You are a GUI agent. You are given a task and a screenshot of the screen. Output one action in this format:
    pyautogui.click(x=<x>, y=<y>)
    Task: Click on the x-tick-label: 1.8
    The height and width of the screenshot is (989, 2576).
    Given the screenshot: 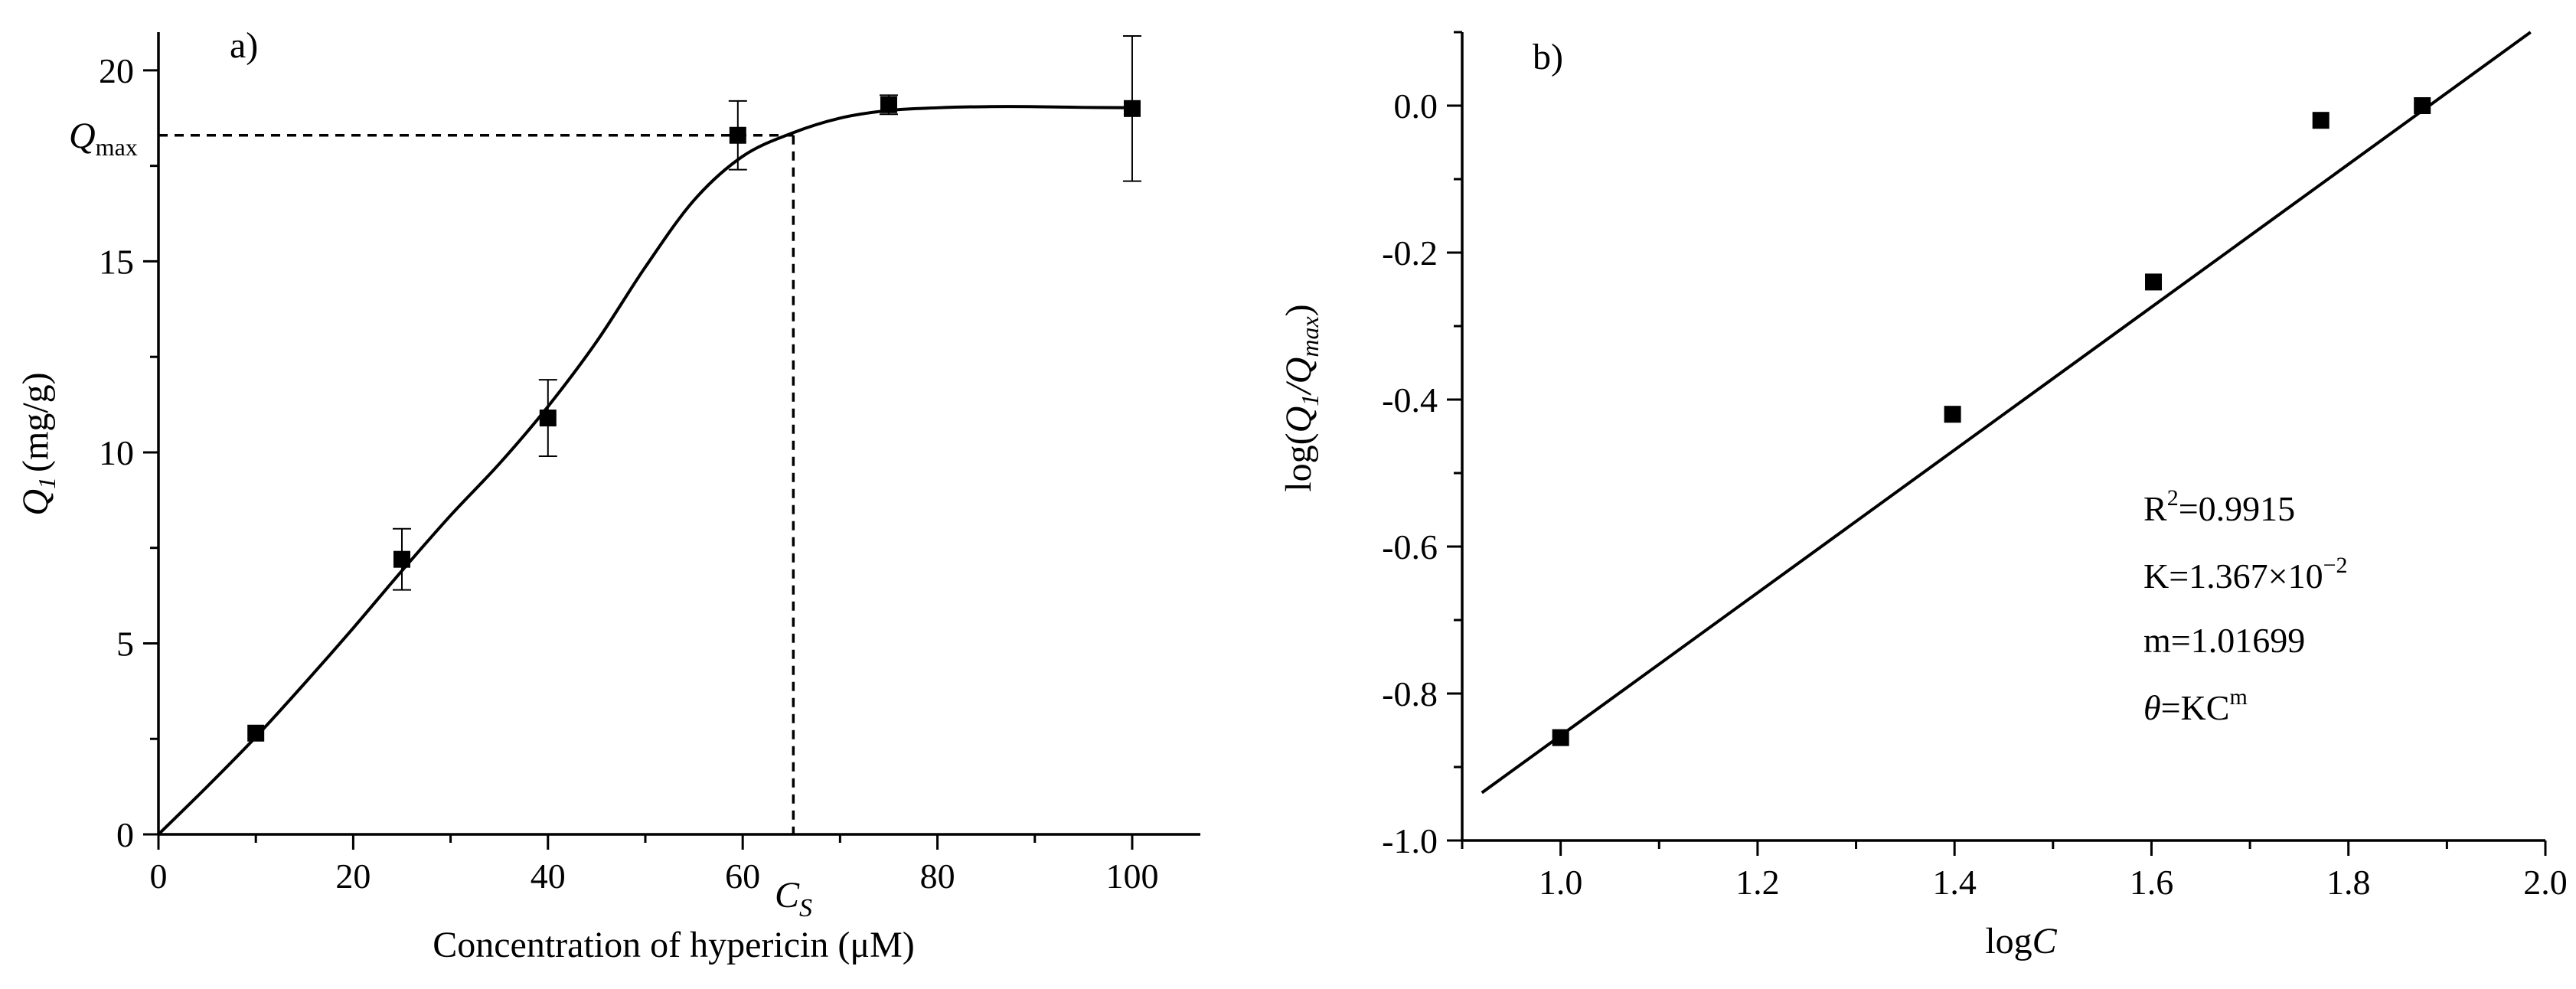 What is the action you would take?
    pyautogui.click(x=2348, y=882)
    